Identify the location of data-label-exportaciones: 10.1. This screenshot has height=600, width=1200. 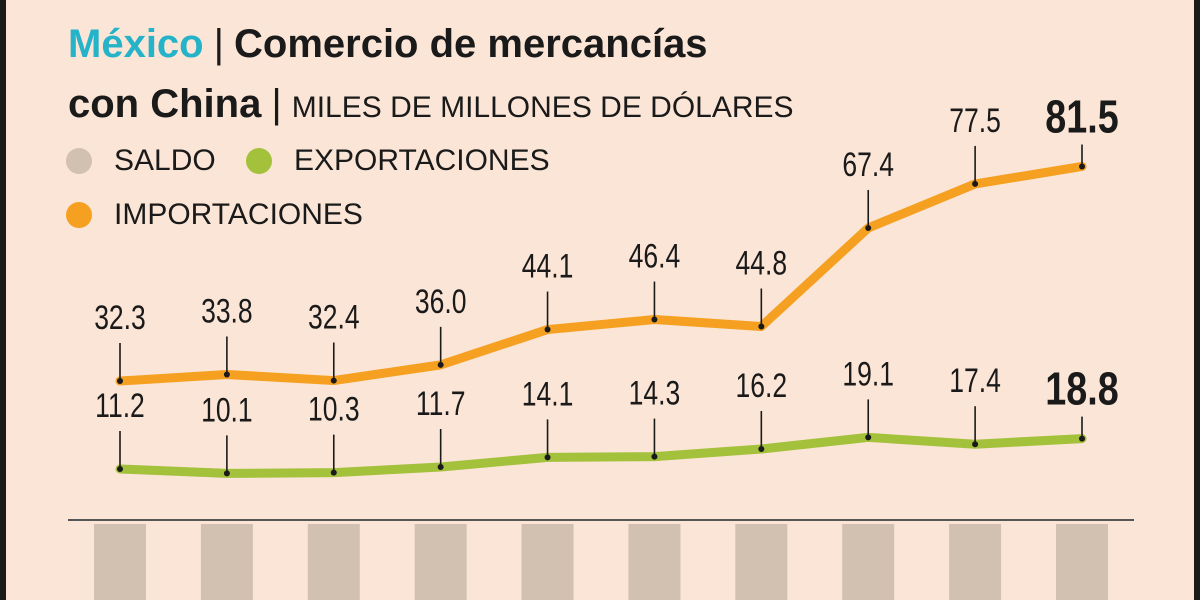
(227, 410).